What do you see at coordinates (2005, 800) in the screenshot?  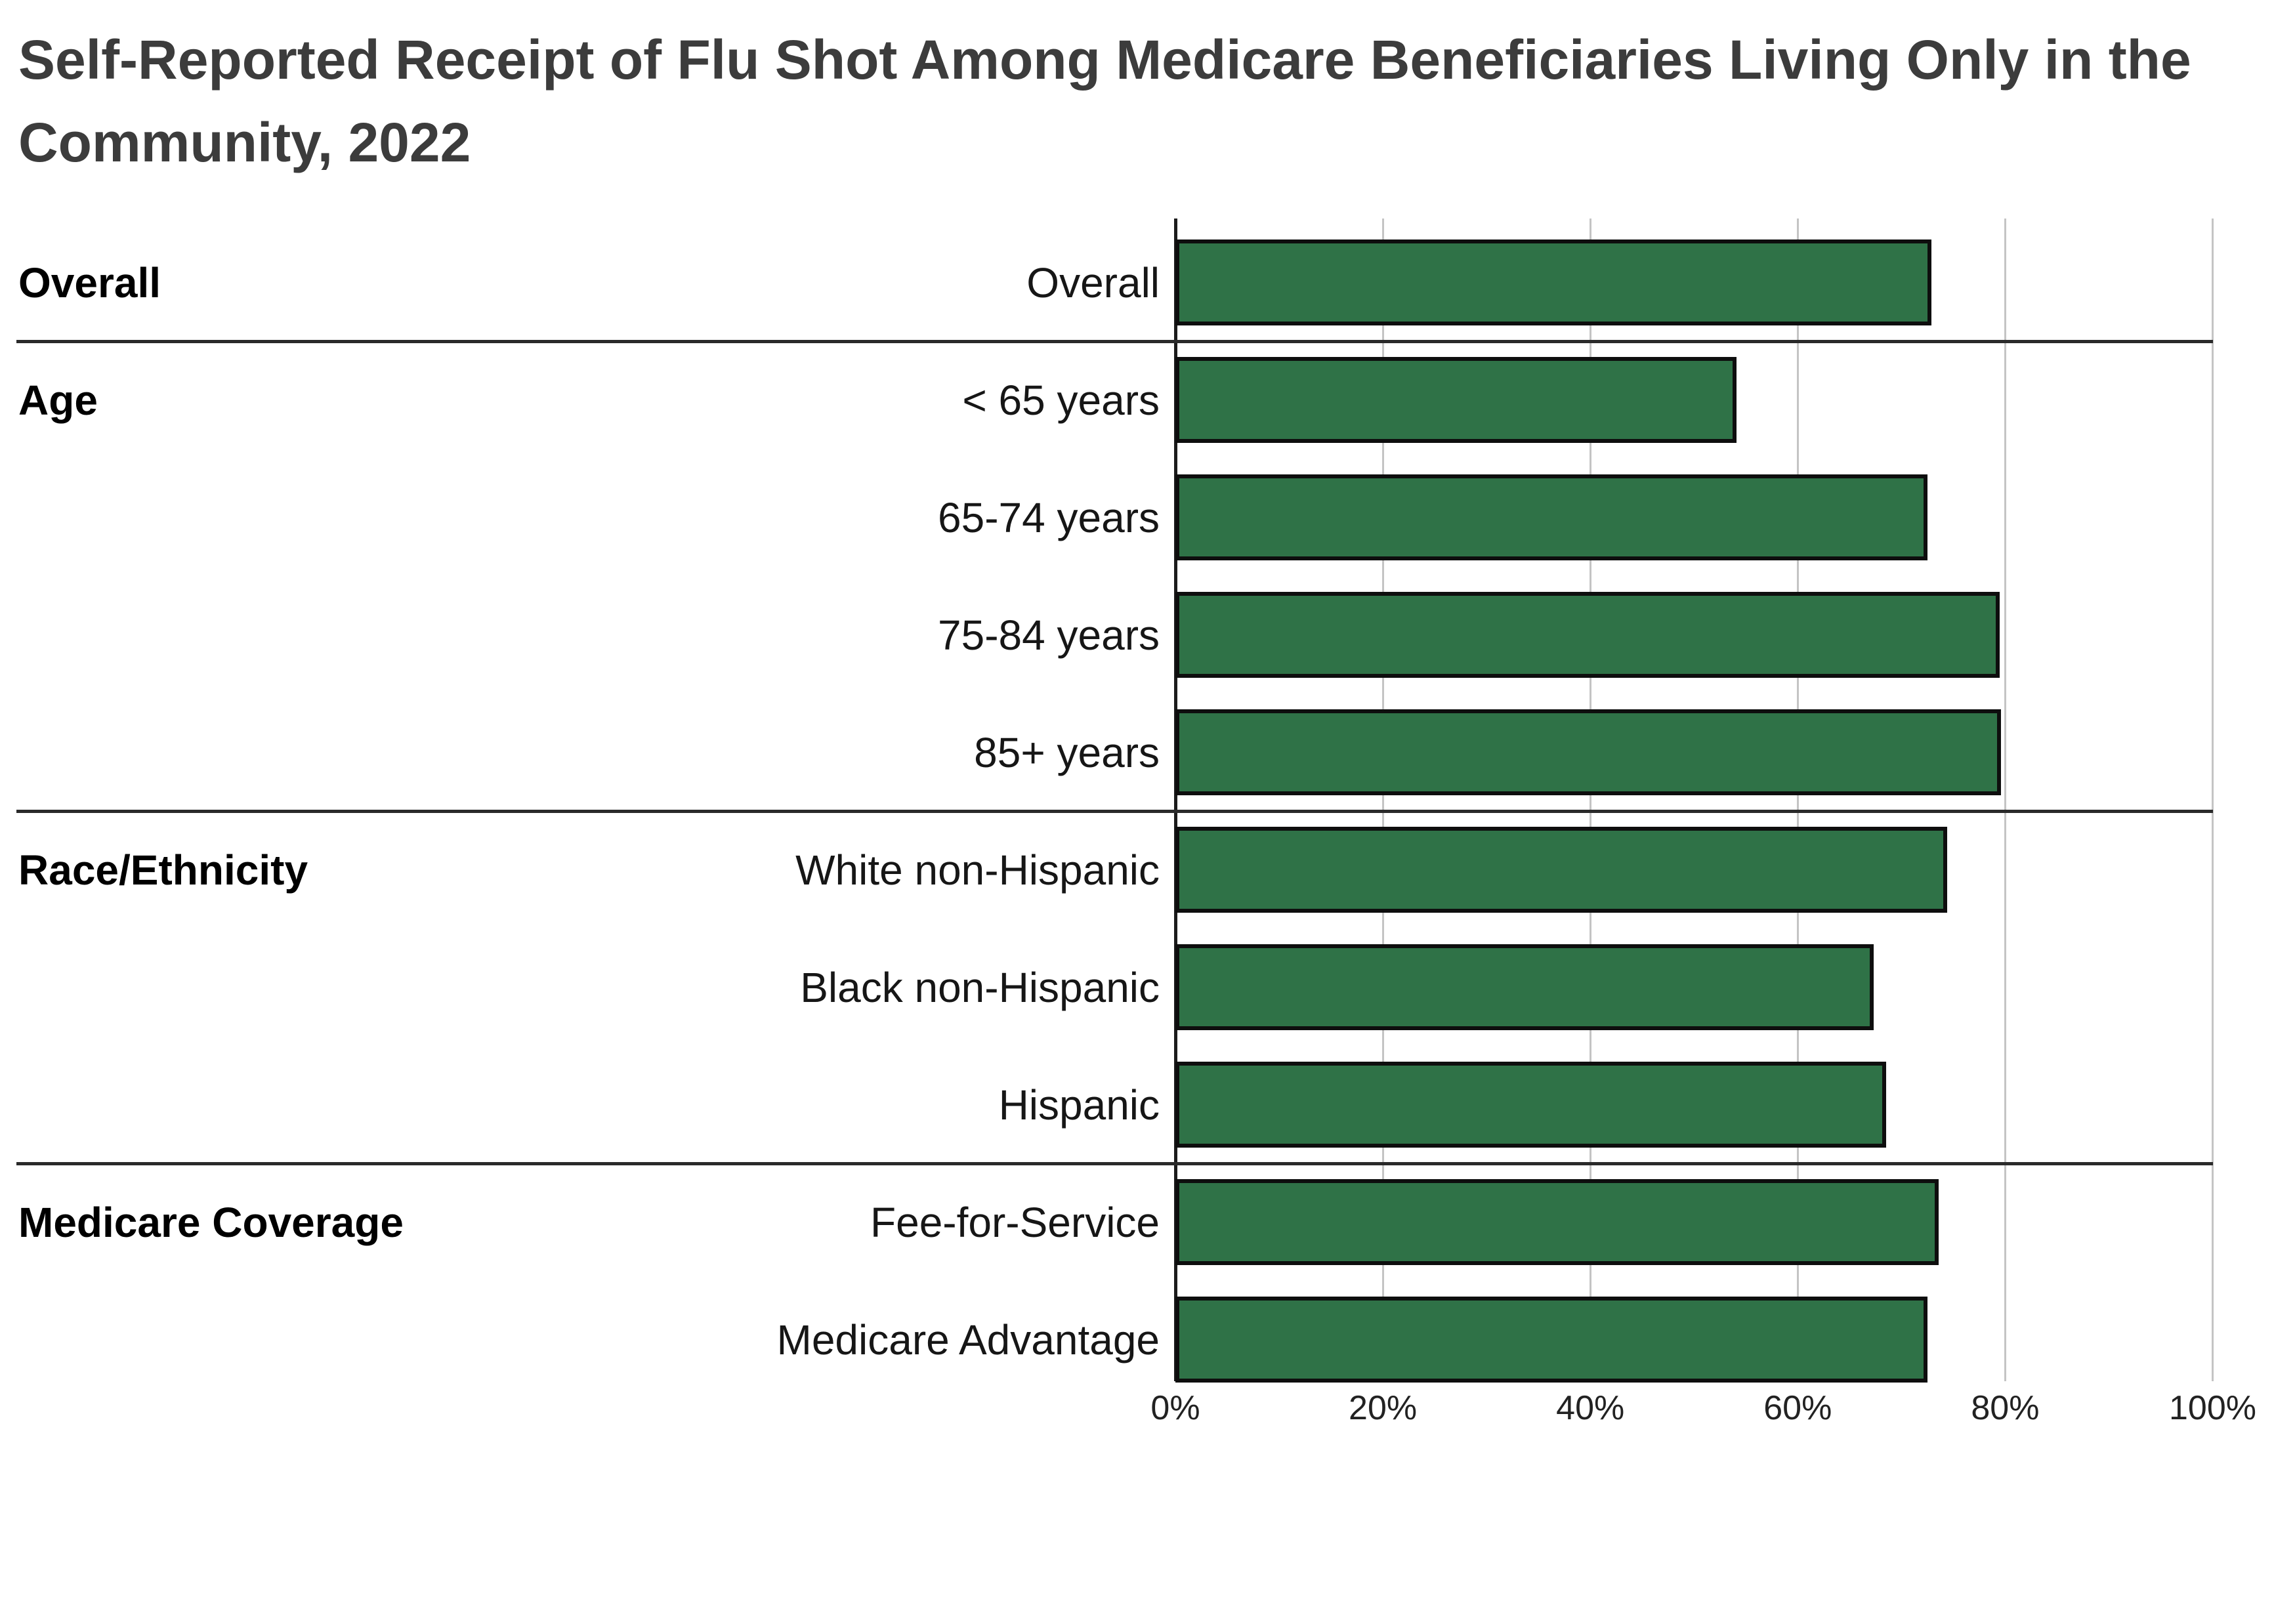 I see `gridline-80pct` at bounding box center [2005, 800].